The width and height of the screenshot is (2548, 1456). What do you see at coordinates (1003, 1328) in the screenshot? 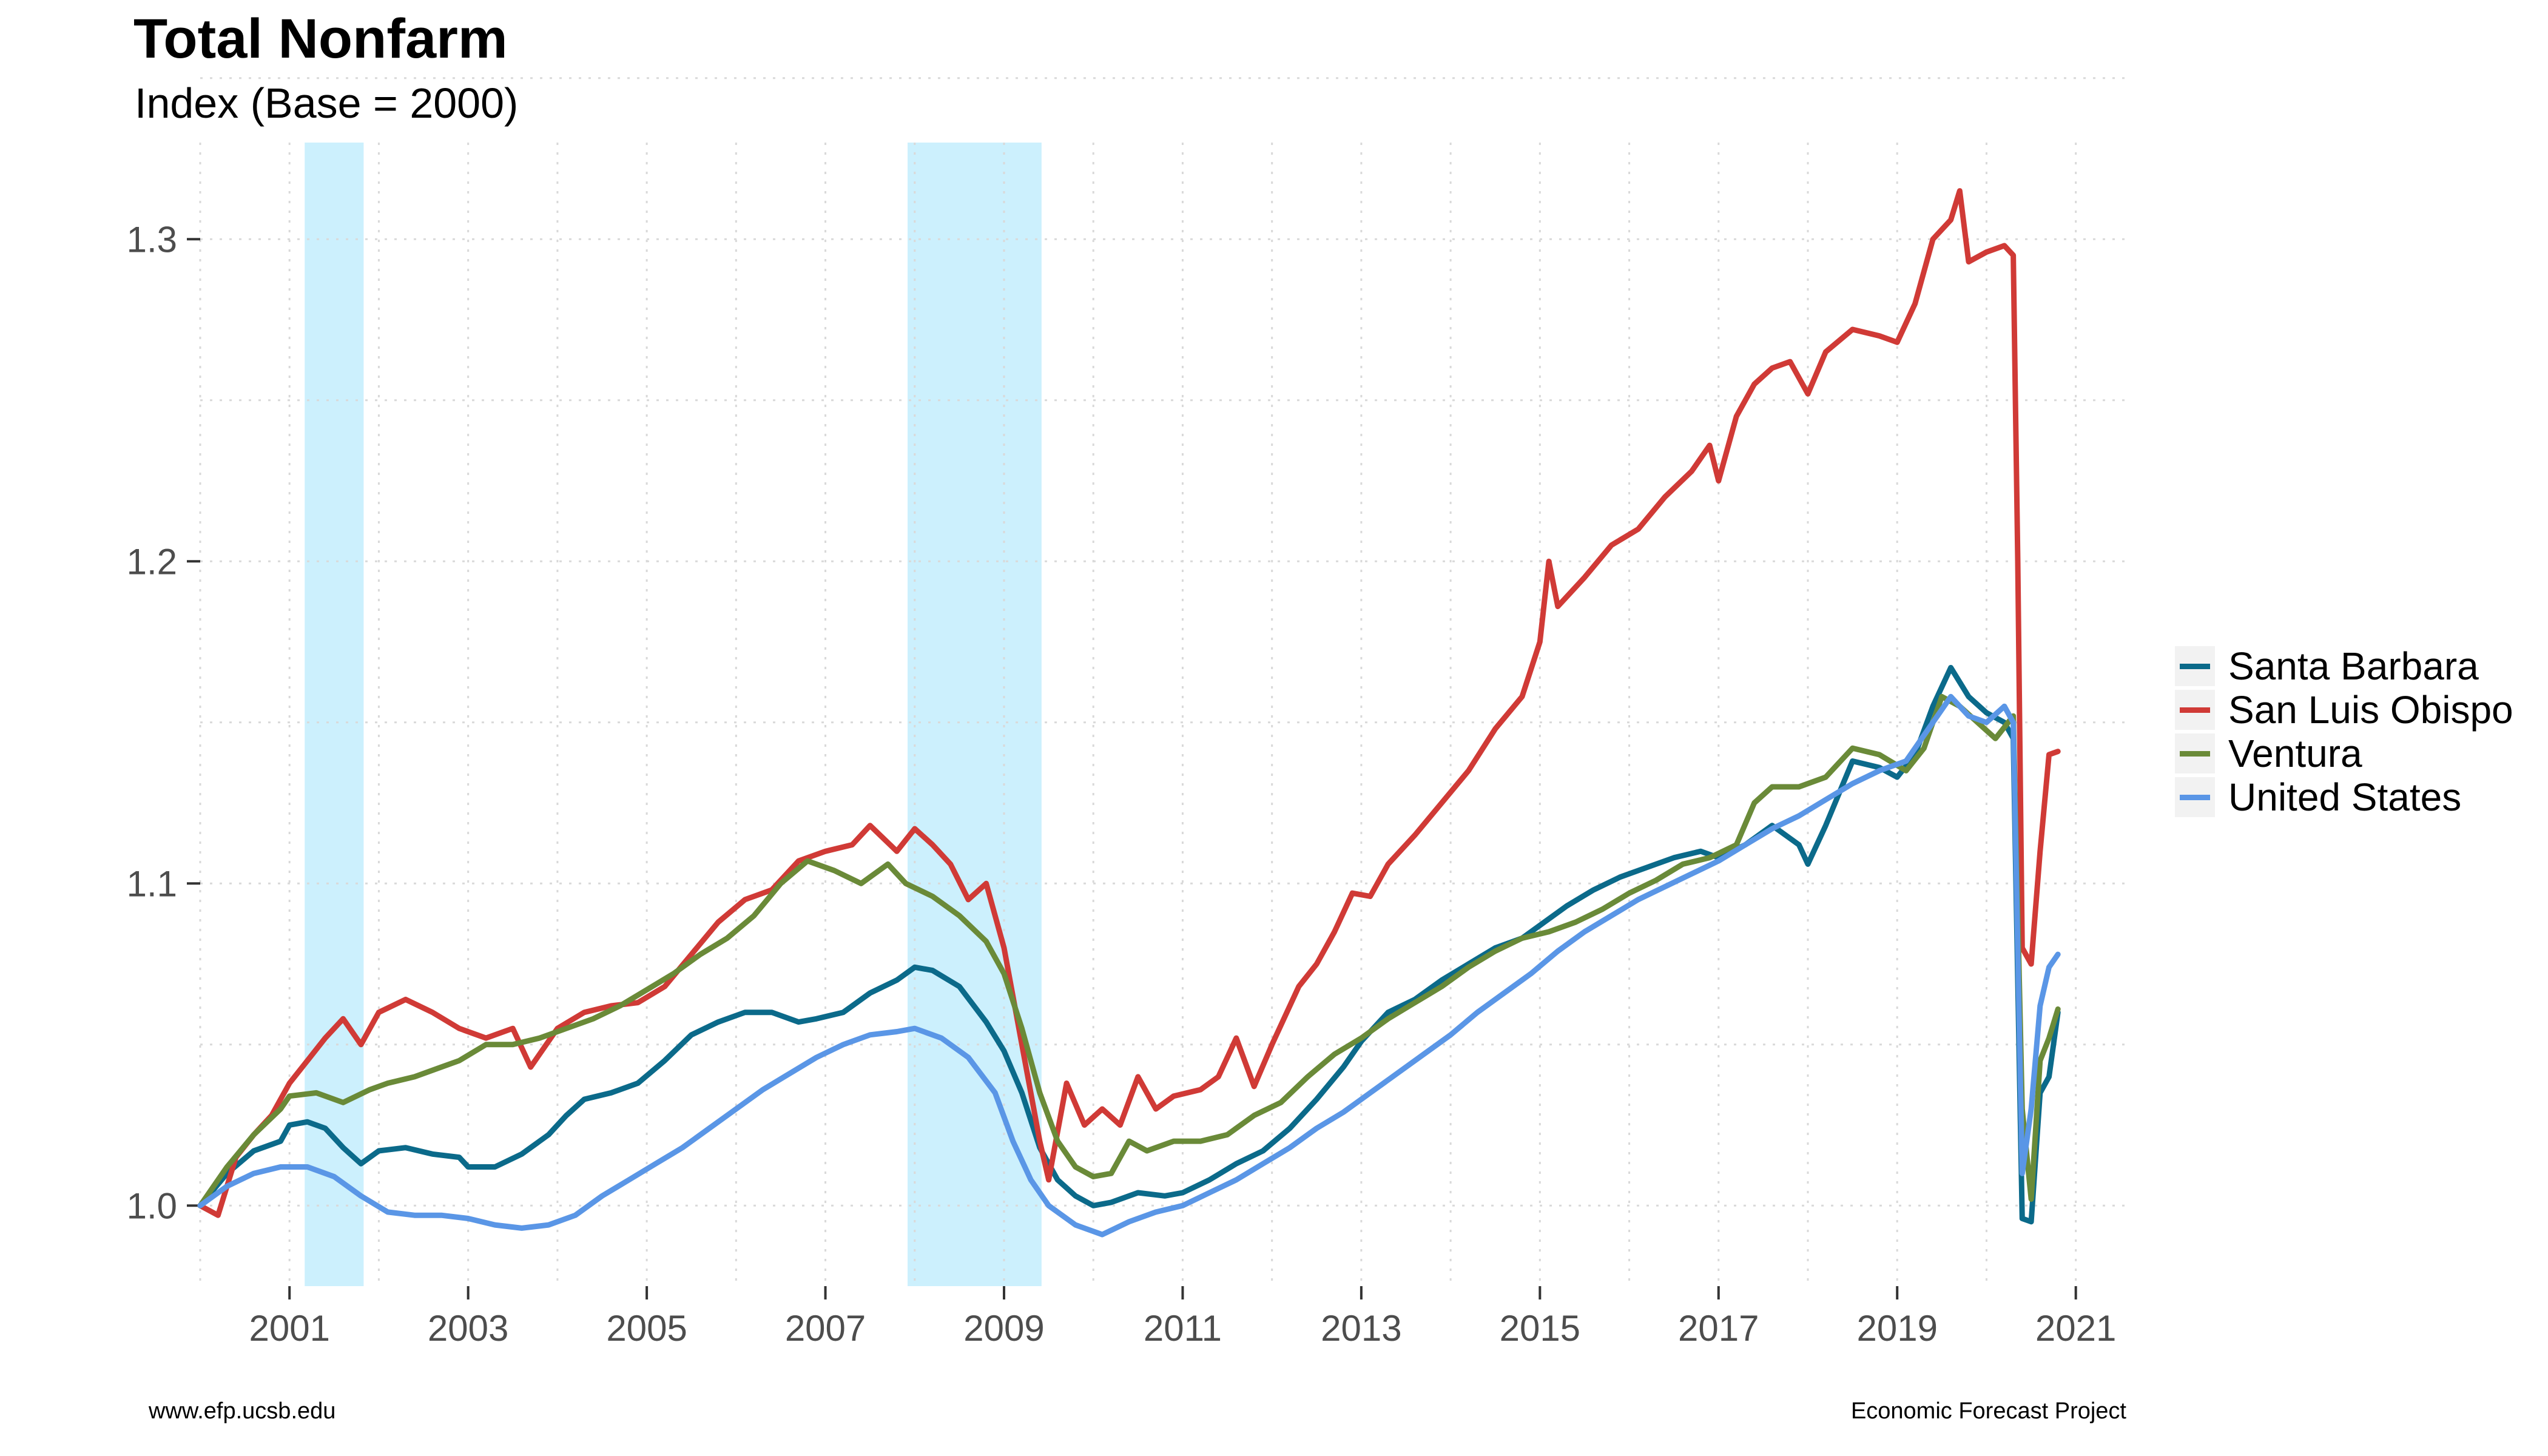
I see `x-tick-label: 2009` at bounding box center [1003, 1328].